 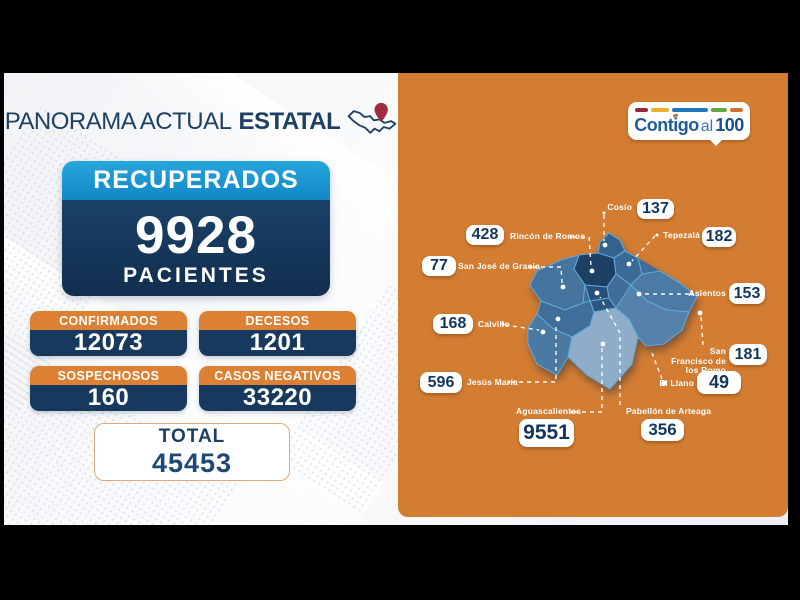 I want to click on label-san-jose-de-gracia: San José de Gracia, so click(x=499, y=266).